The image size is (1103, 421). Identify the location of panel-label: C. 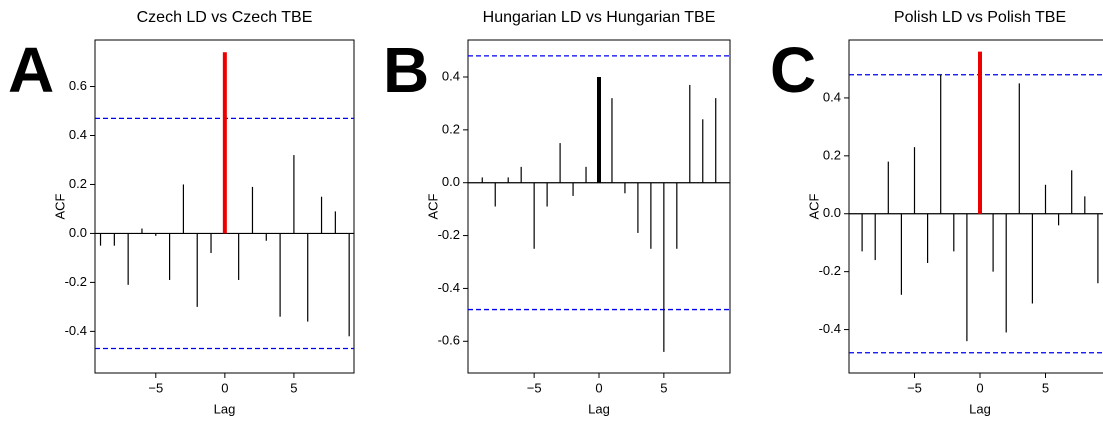
(793, 70).